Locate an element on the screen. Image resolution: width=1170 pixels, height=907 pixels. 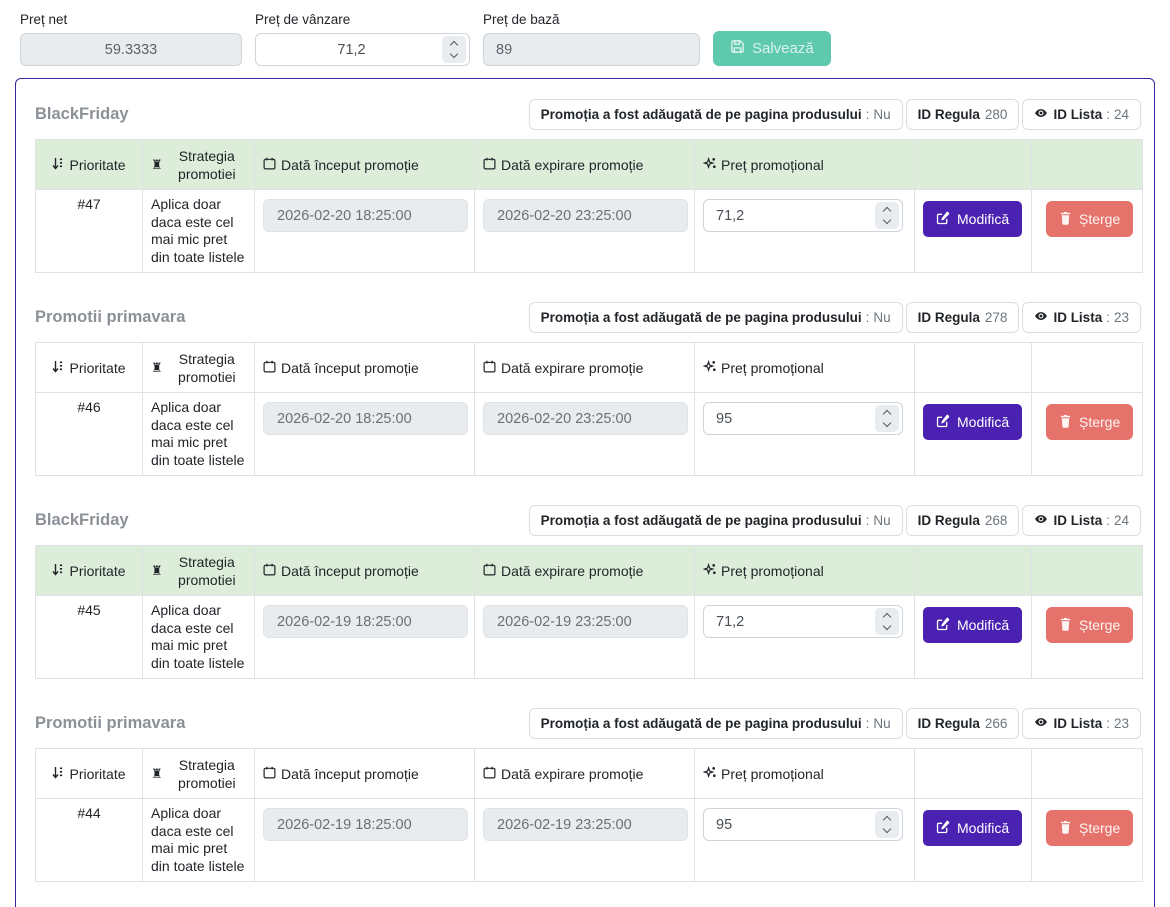
list-badge-value: 24 is located at coordinates (1121, 520).